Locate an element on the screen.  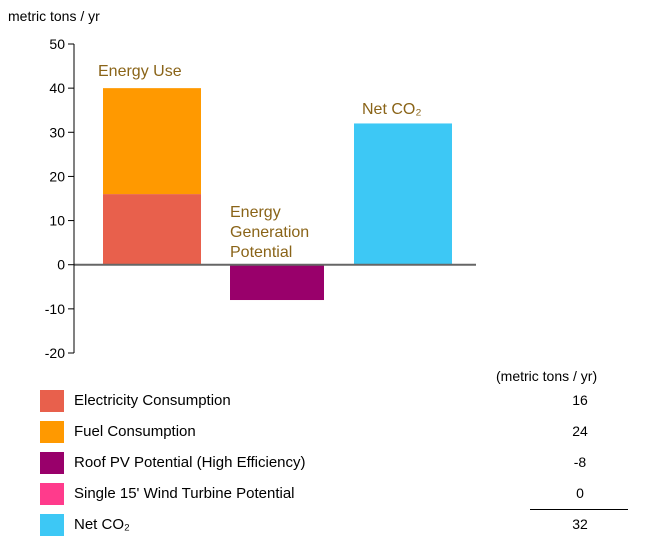
legend-item: Fuel Consumption 24 is located at coordinates (340, 432).